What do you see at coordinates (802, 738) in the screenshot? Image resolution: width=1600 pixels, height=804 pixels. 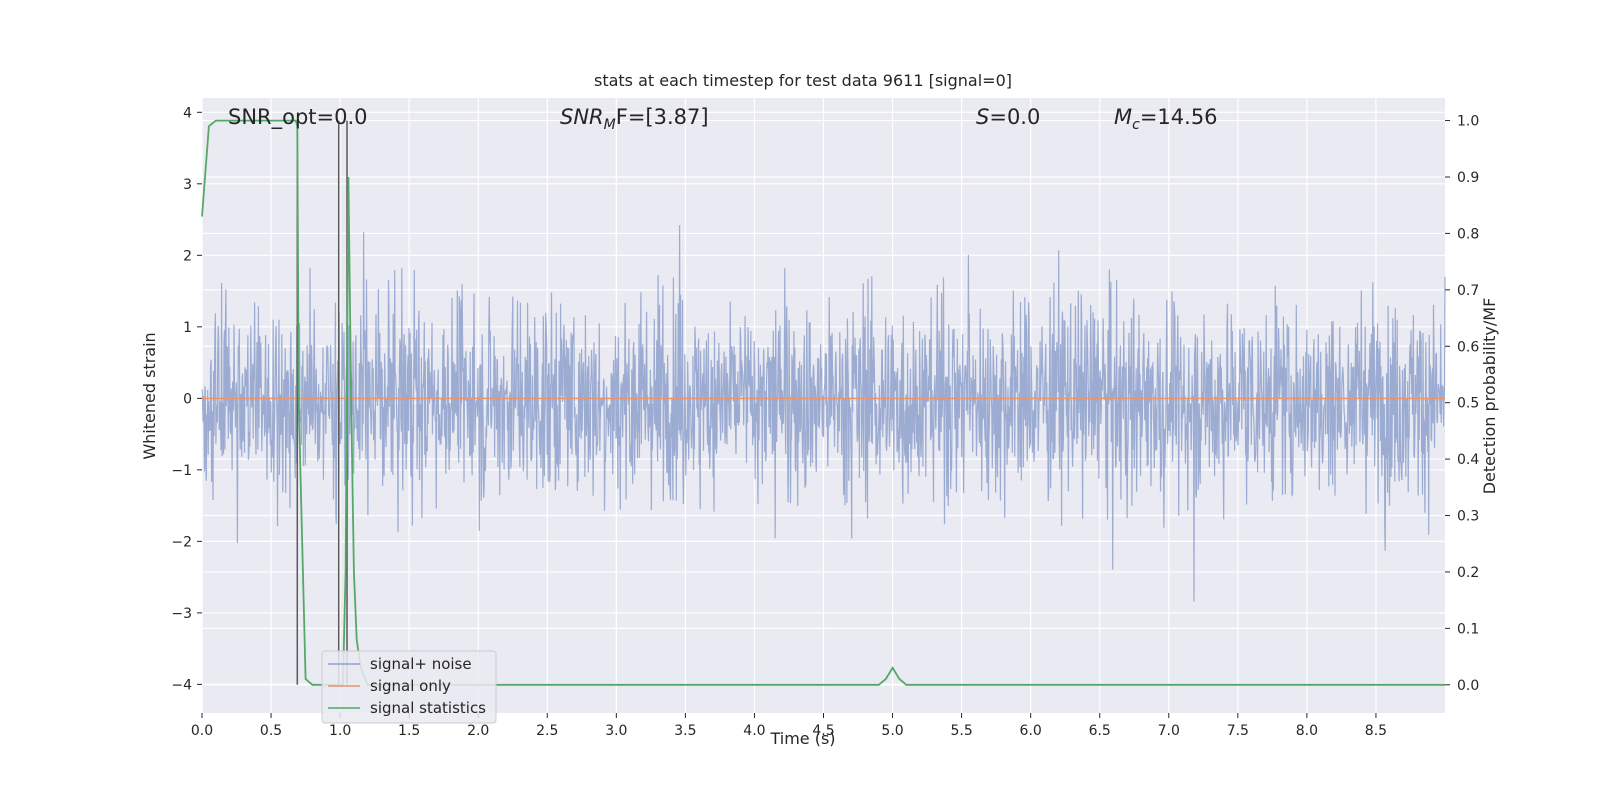 I see `x-axis-label: Time (s)` at bounding box center [802, 738].